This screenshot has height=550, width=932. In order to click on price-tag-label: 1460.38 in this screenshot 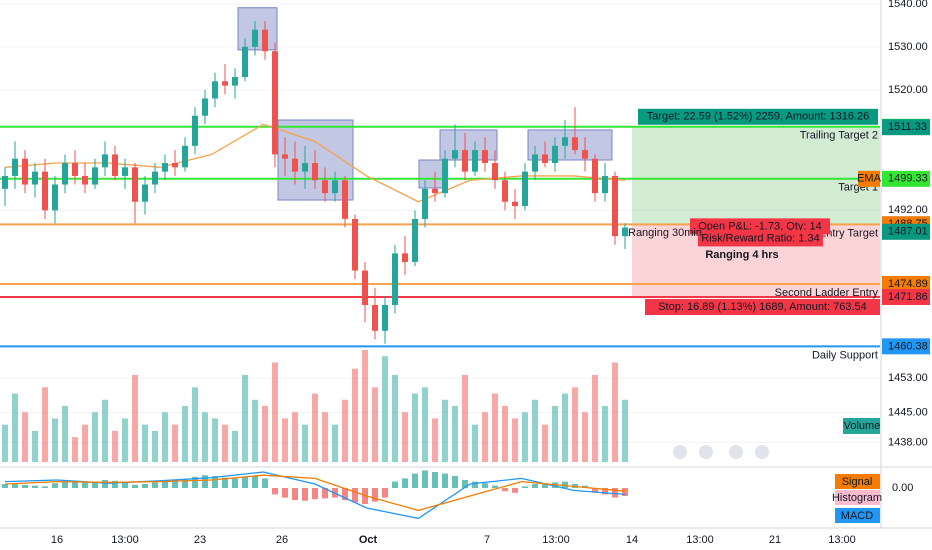, I will do `click(908, 346)`.